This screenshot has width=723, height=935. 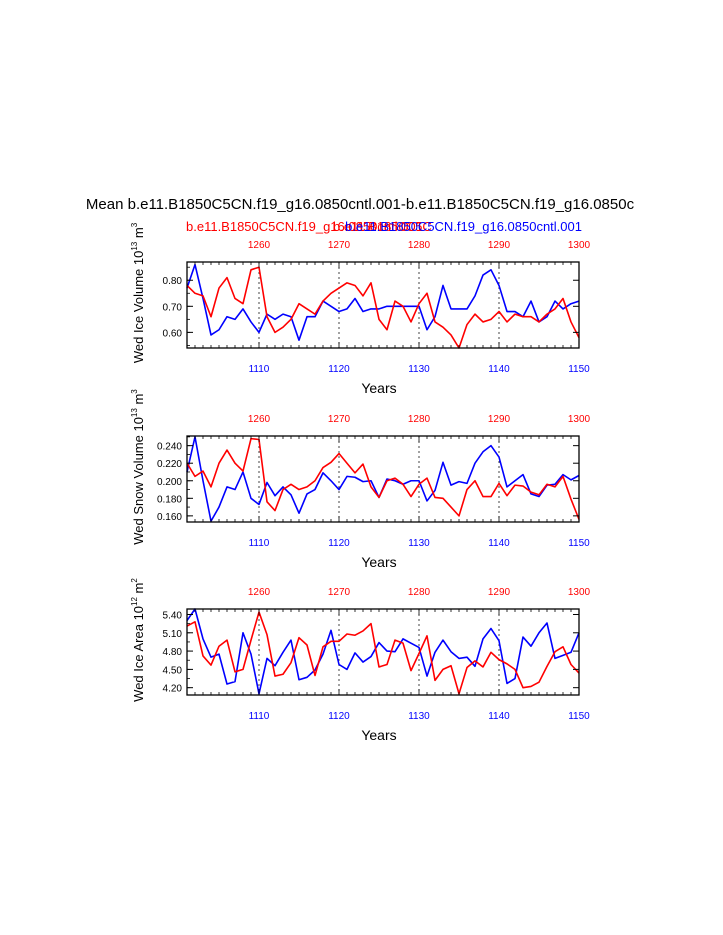 What do you see at coordinates (138, 307) in the screenshot?
I see `y-axis-label-part: Wed Ice Volume 10` at bounding box center [138, 307].